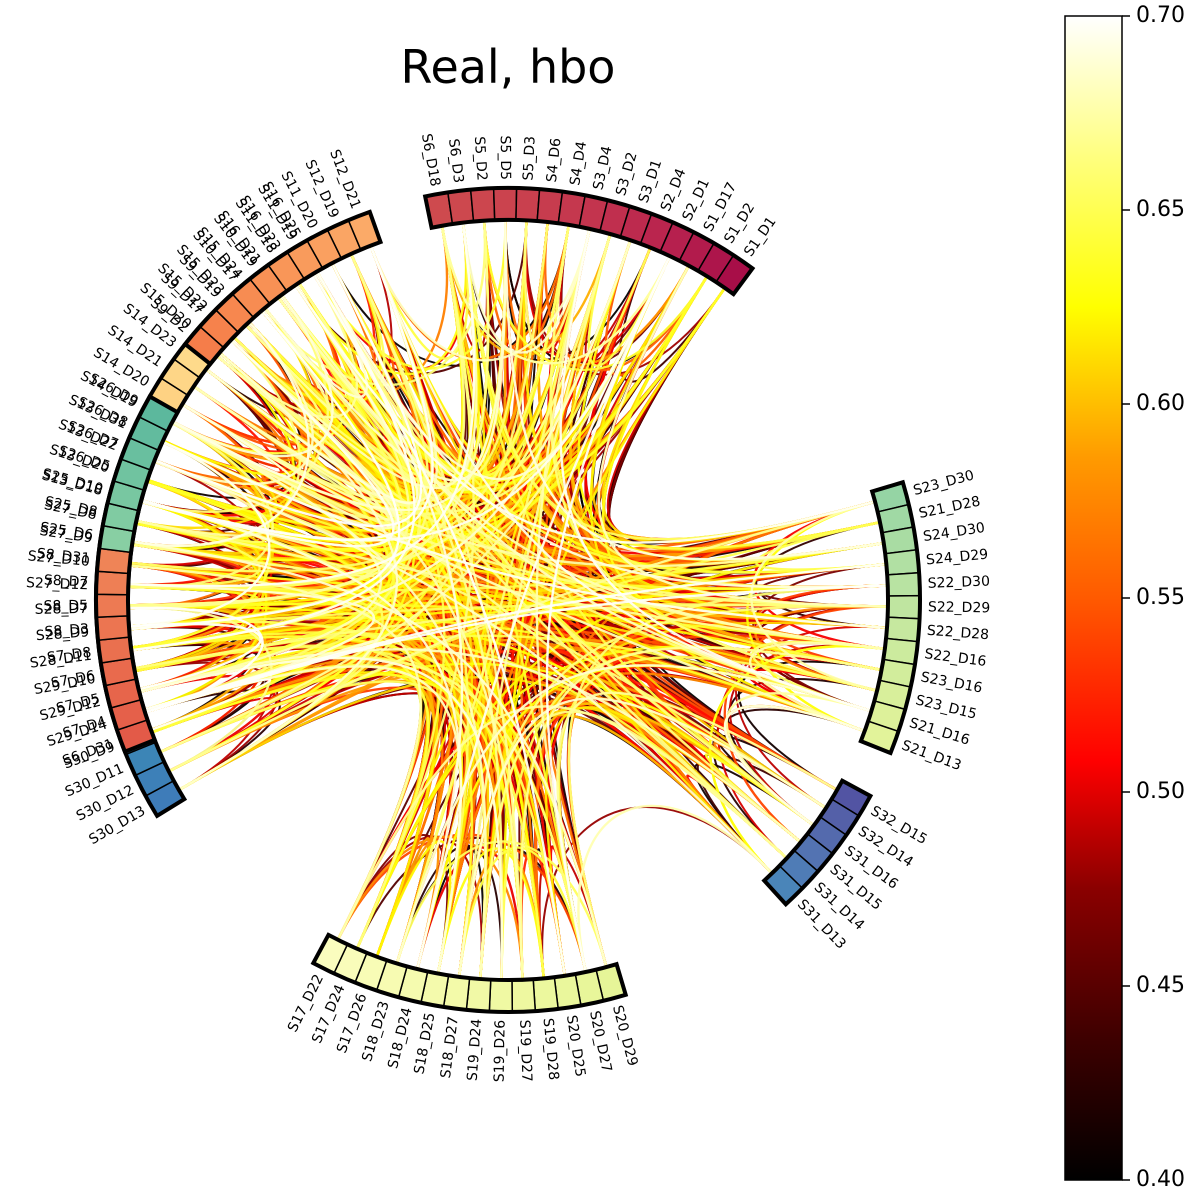 The image size is (1200, 1200). I want to click on node-S22_D29, so click(903, 607).